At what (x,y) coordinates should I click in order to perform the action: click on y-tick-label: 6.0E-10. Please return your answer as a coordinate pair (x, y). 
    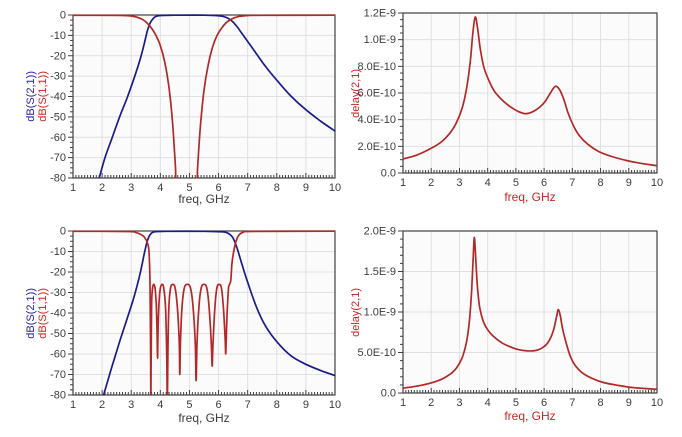
    Looking at the image, I should click on (376, 94).